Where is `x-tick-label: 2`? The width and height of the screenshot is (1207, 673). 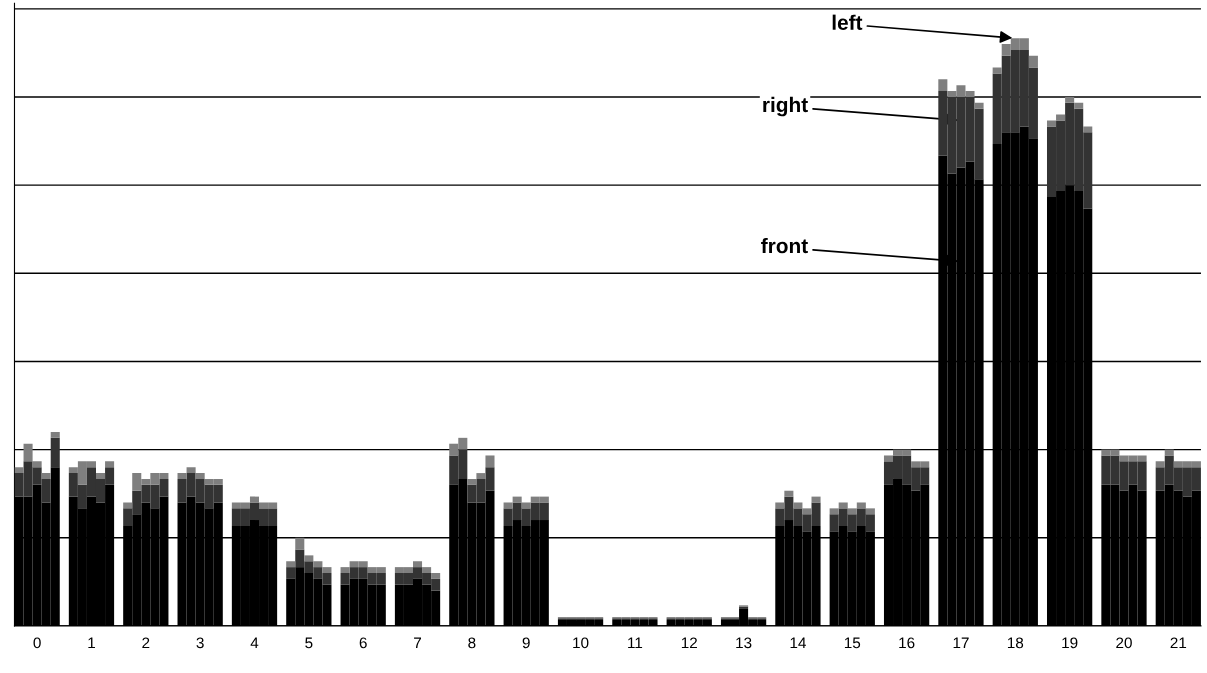 x-tick-label: 2 is located at coordinates (146, 643).